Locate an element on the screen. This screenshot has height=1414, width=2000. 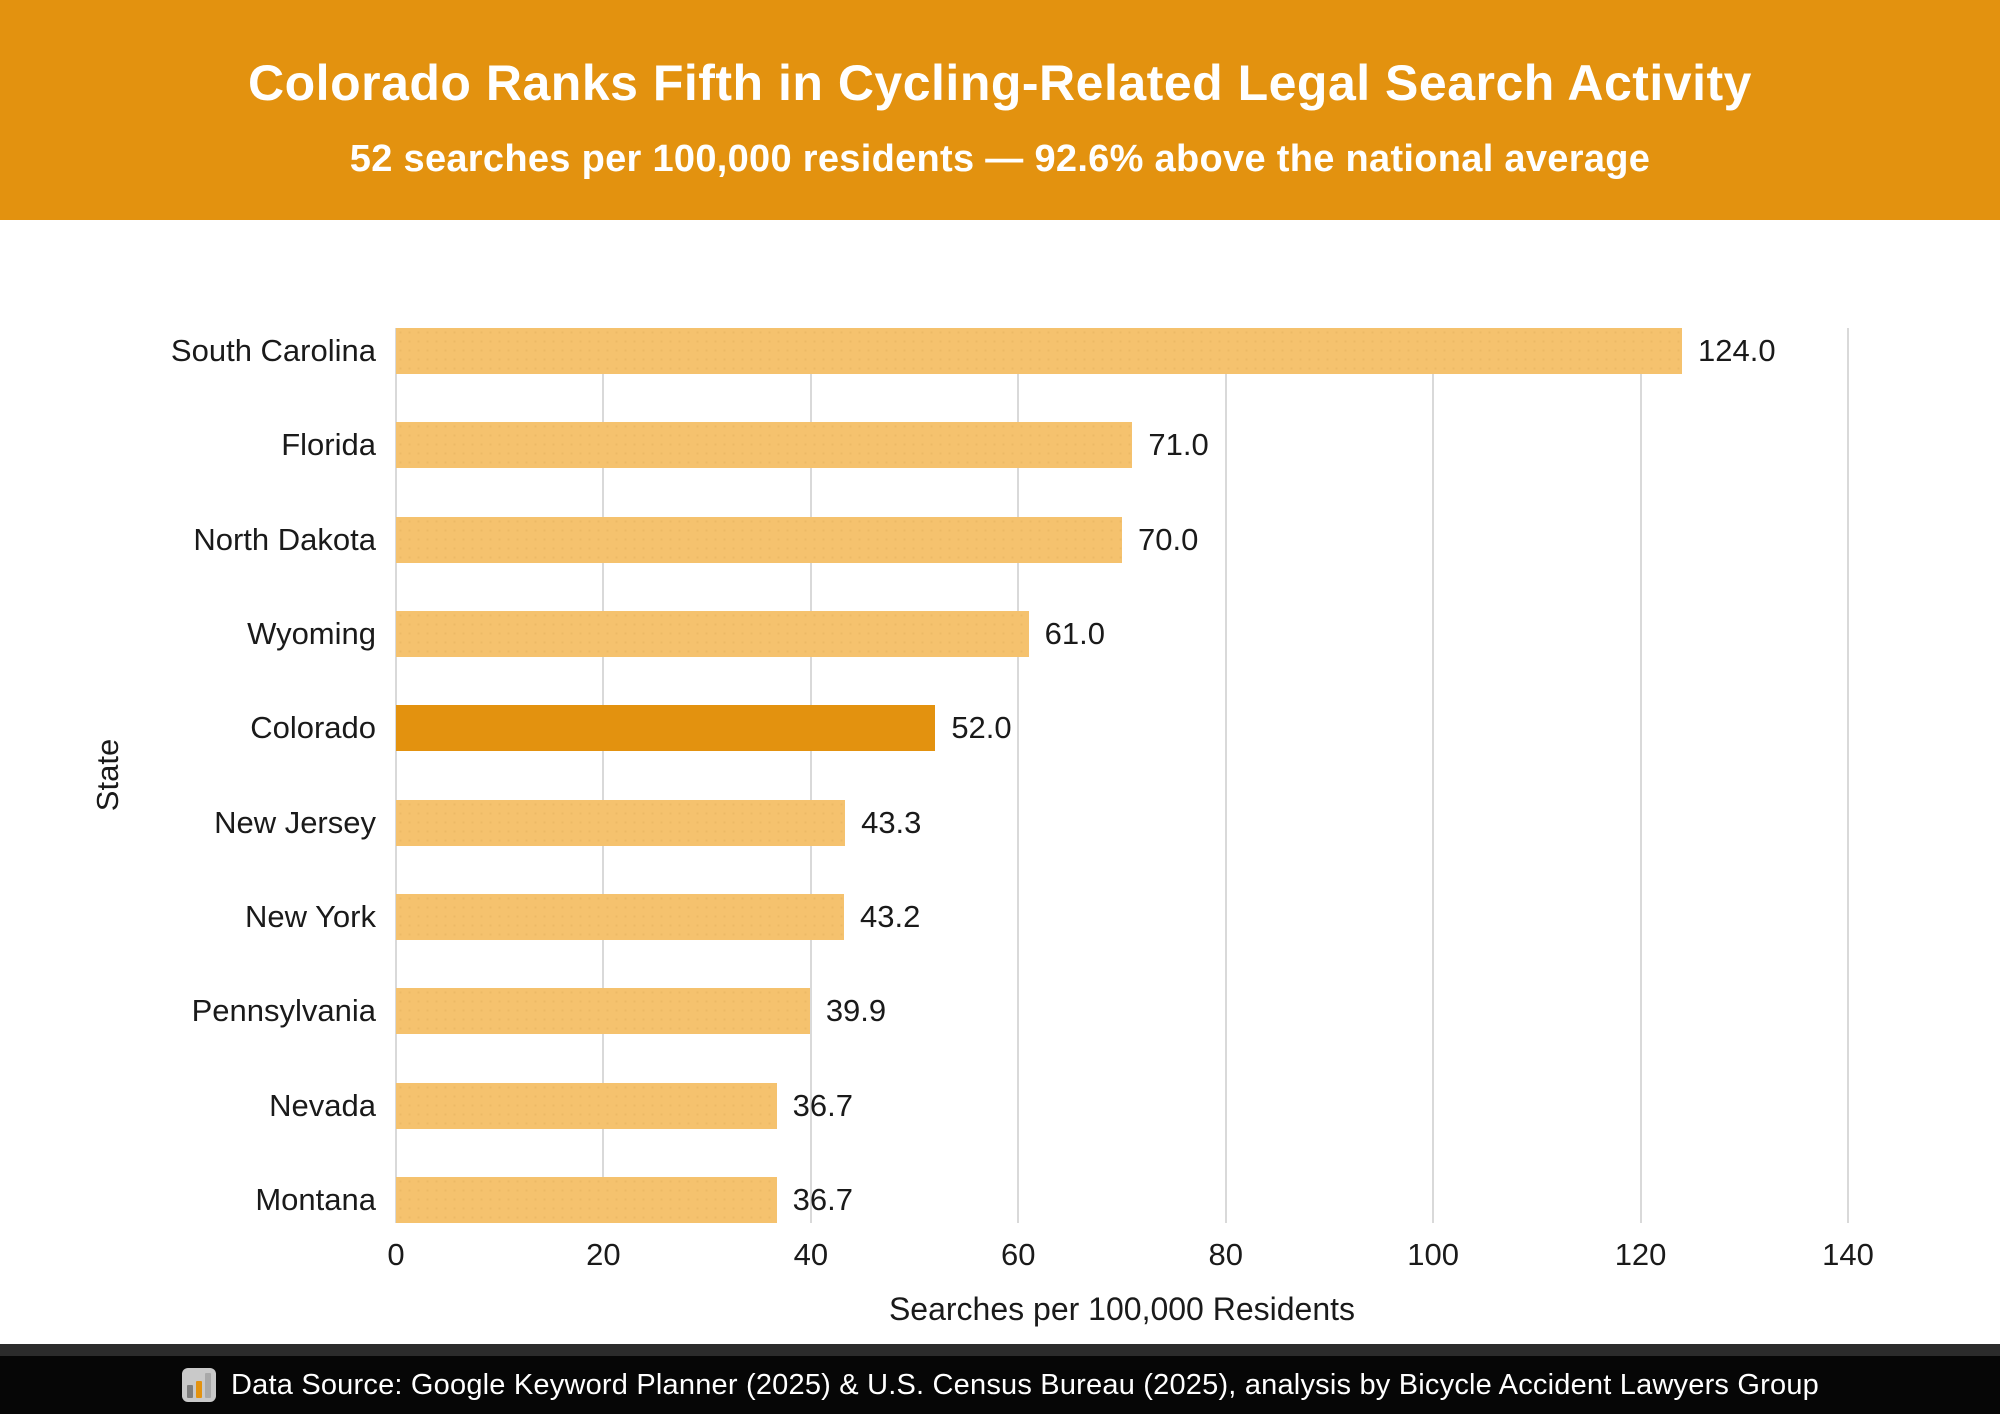
x-tick-label-60: 60 is located at coordinates (1018, 1254).